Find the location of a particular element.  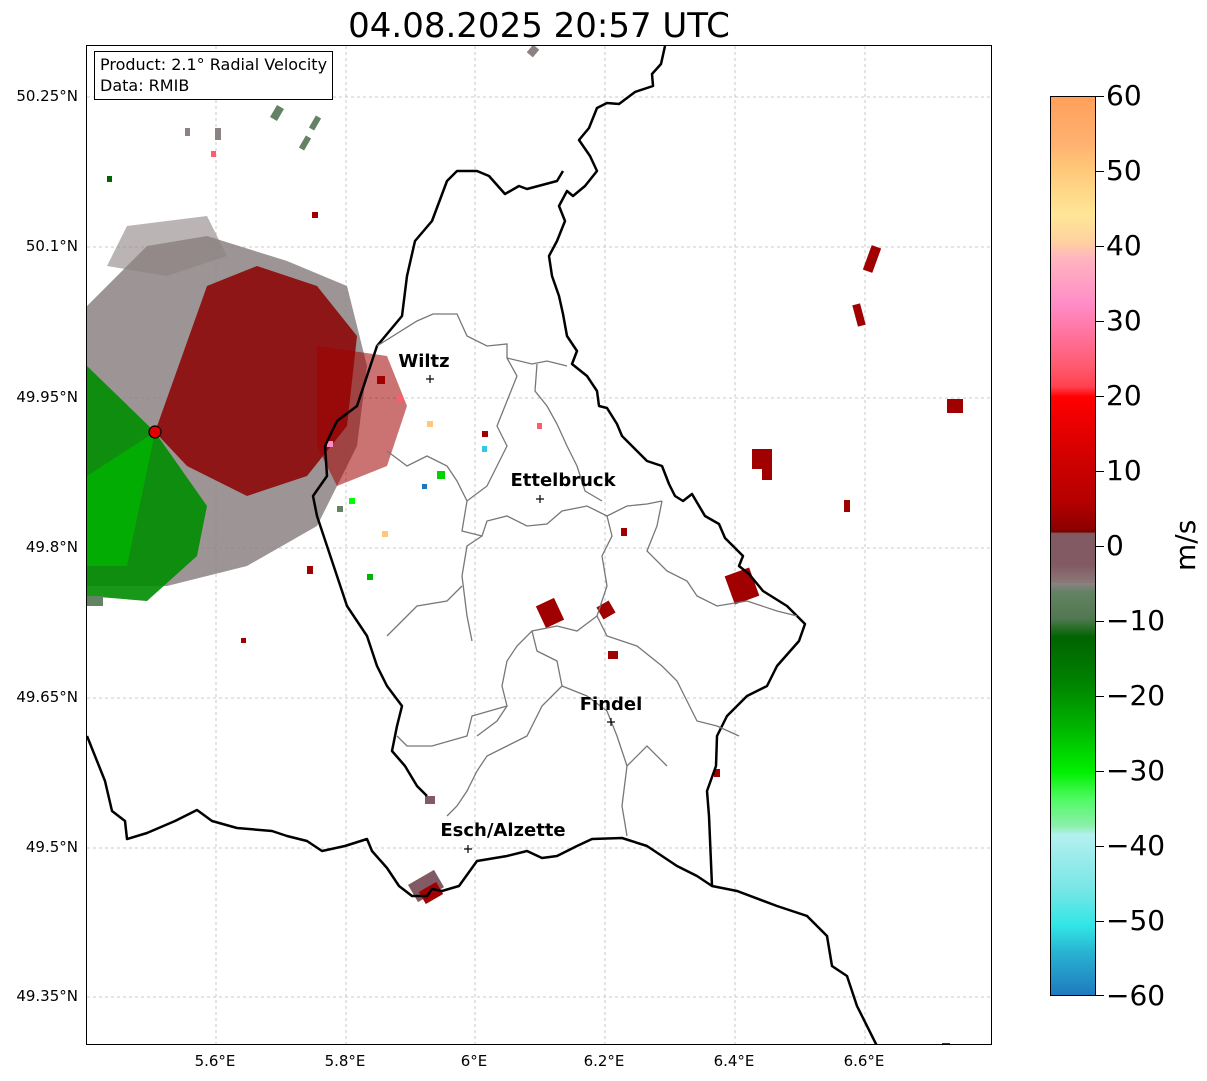

colorbar-tick-label: −50 is located at coordinates (1136, 920).